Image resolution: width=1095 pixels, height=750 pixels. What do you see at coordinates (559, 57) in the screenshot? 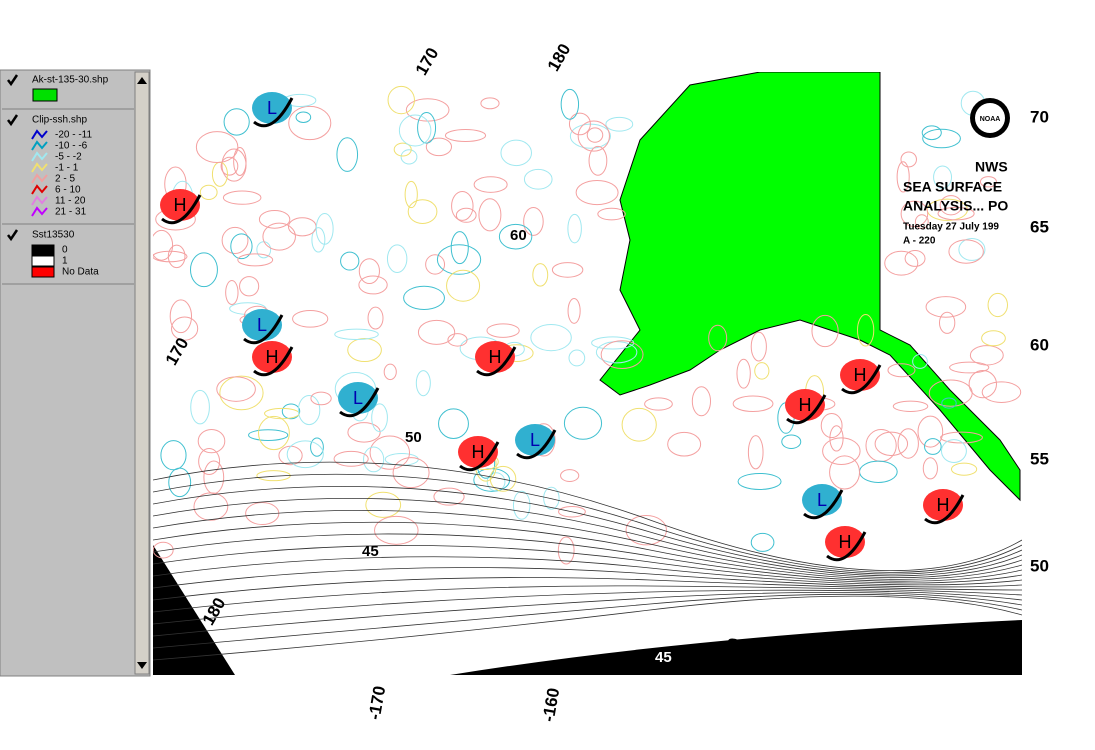
I see `lon-label: 180` at bounding box center [559, 57].